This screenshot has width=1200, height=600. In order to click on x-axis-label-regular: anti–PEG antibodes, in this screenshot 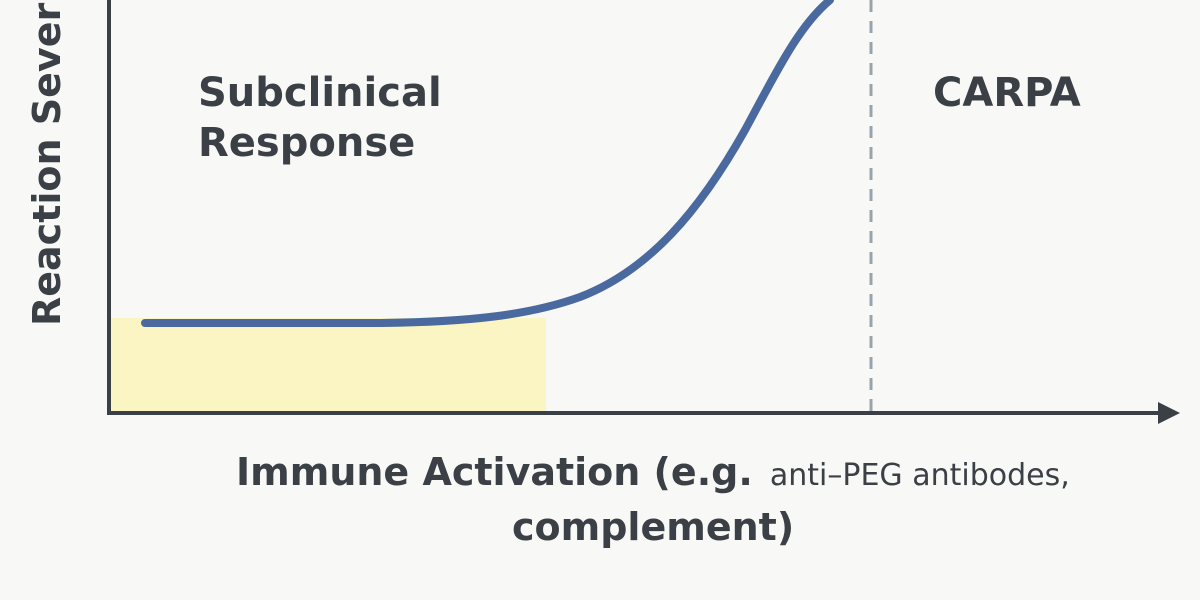, I will do `click(920, 475)`.